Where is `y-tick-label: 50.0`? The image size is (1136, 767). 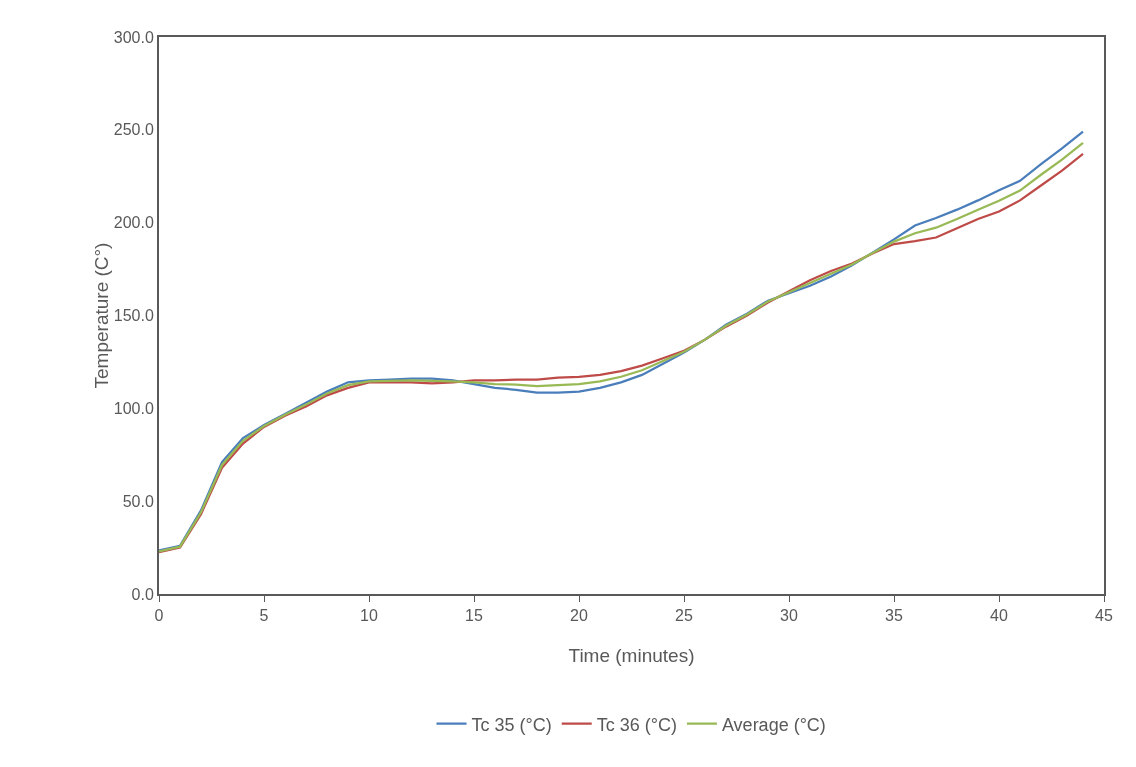 y-tick-label: 50.0 is located at coordinates (138, 501).